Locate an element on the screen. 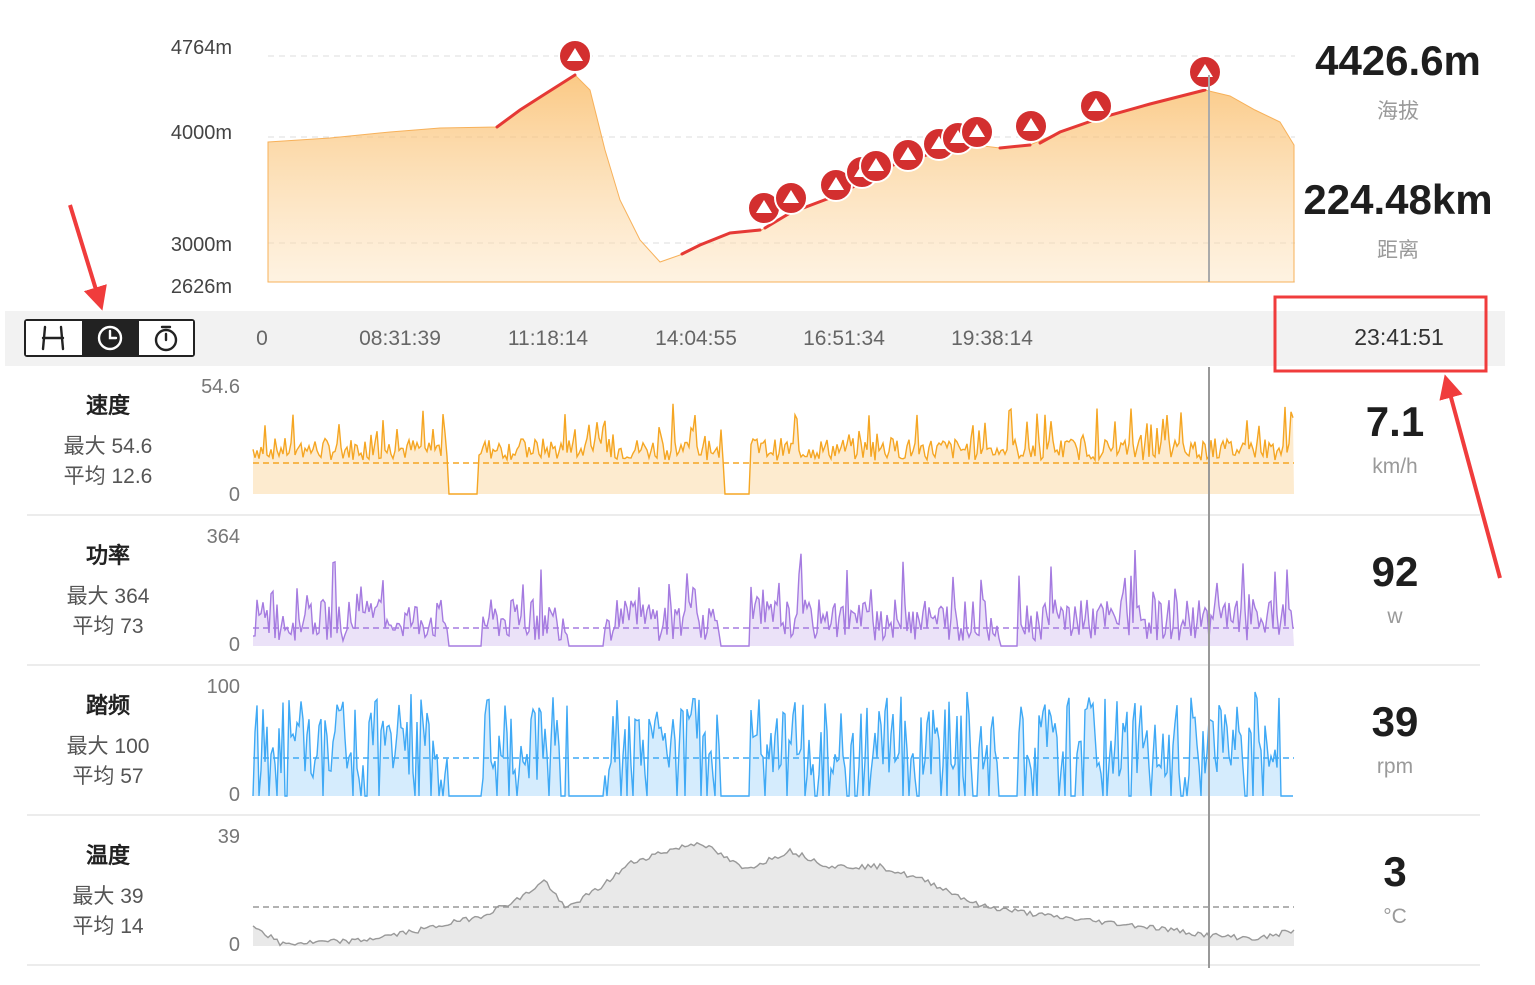 The height and width of the screenshot is (985, 1535). distance-mode-button is located at coordinates (54, 338).